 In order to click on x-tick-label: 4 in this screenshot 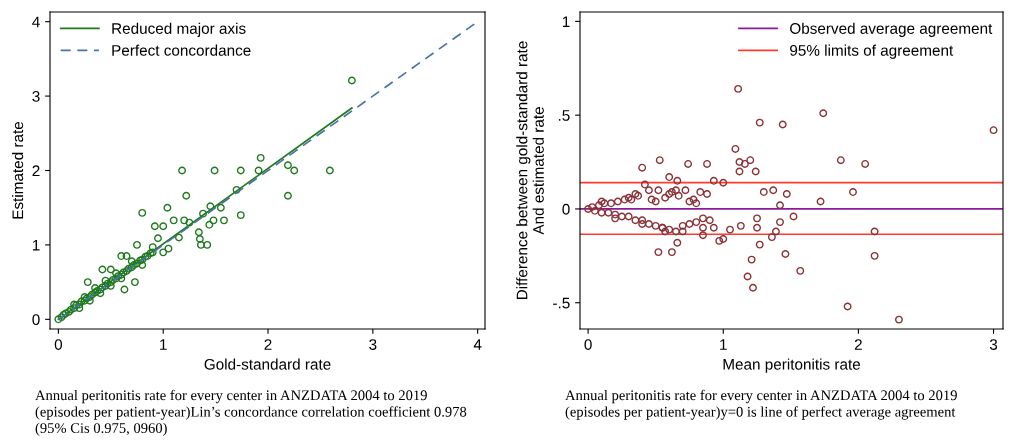, I will do `click(477, 344)`.